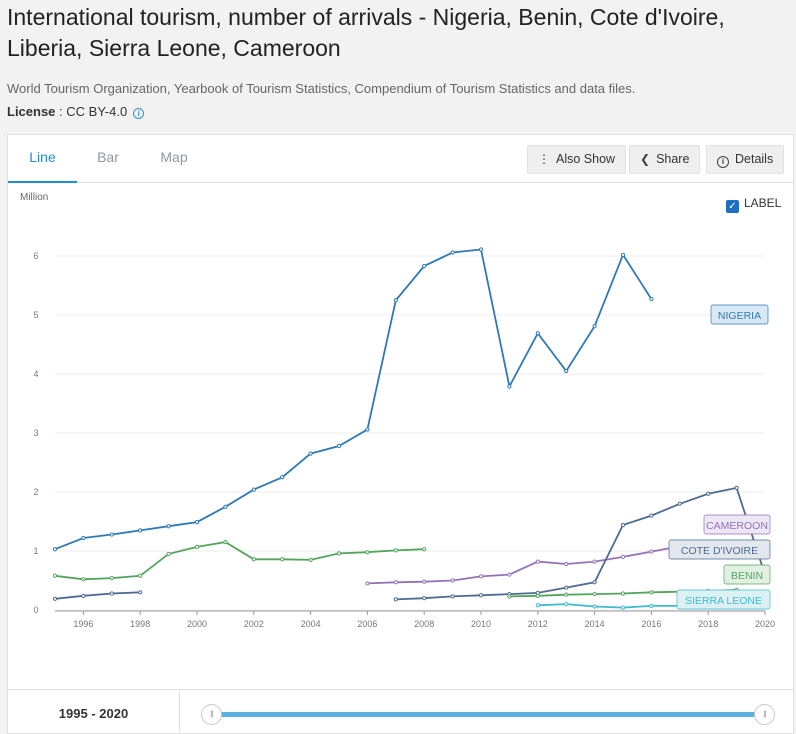  I want to click on y-tick-label: 2, so click(35, 492).